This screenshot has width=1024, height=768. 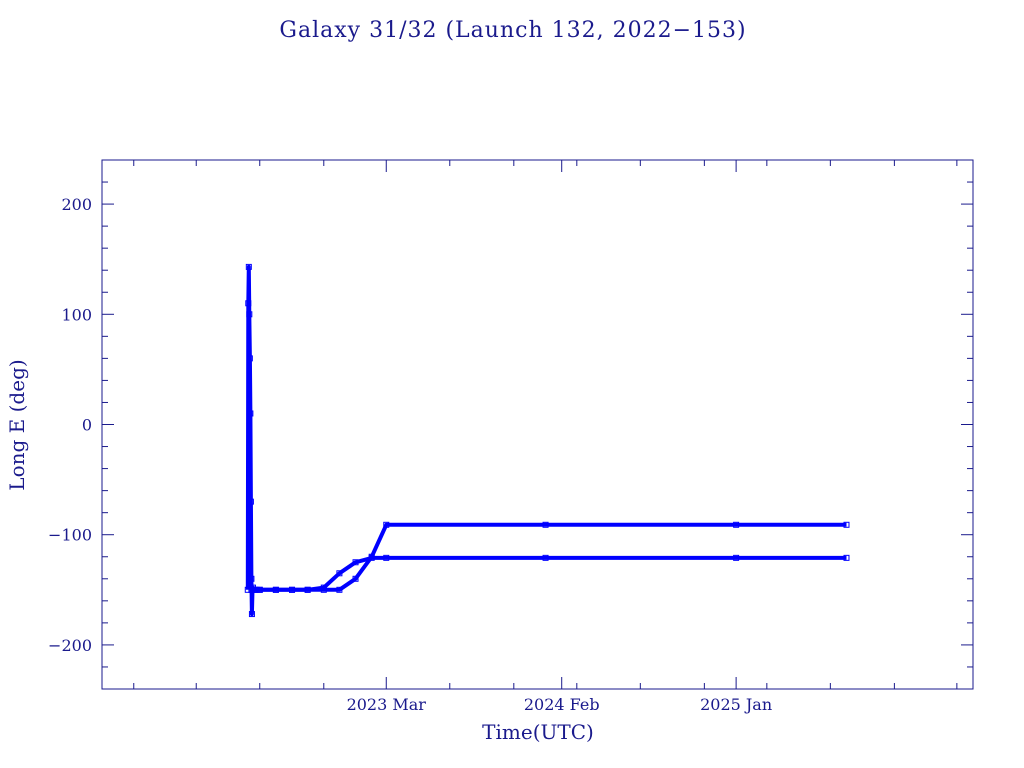 What do you see at coordinates (70, 425) in the screenshot?
I see `y-tick-labels: 200 100 0 −100 −200` at bounding box center [70, 425].